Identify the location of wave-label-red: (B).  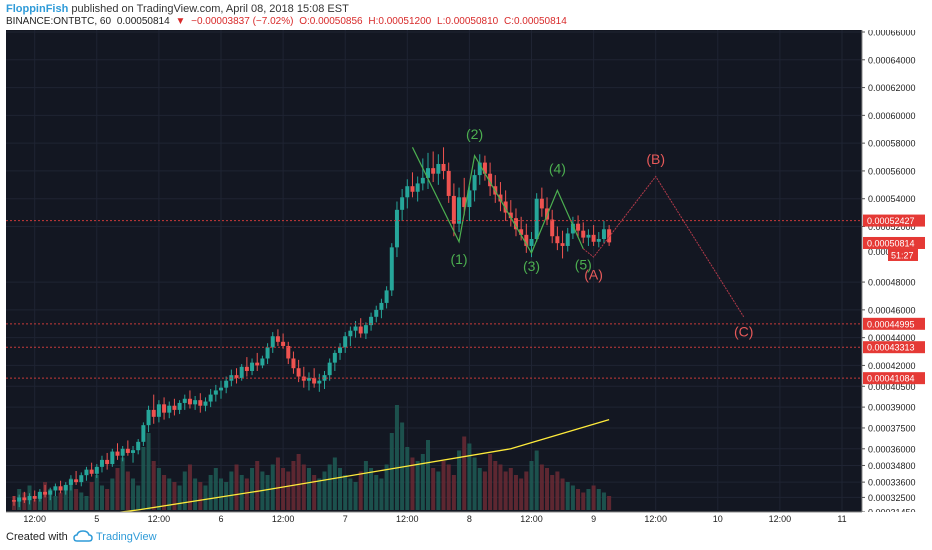
(655, 159).